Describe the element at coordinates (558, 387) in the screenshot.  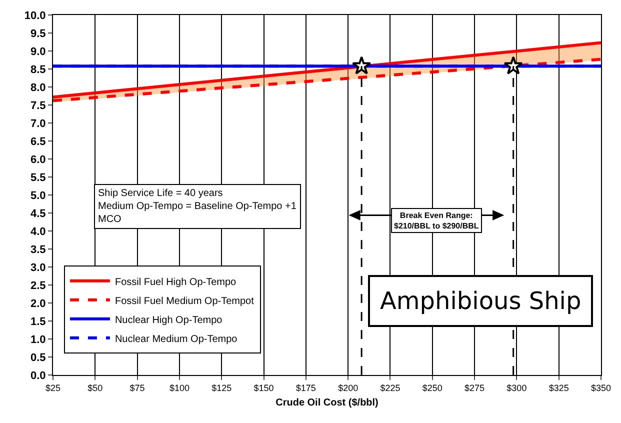
I see `x-tick-label: $325` at that location.